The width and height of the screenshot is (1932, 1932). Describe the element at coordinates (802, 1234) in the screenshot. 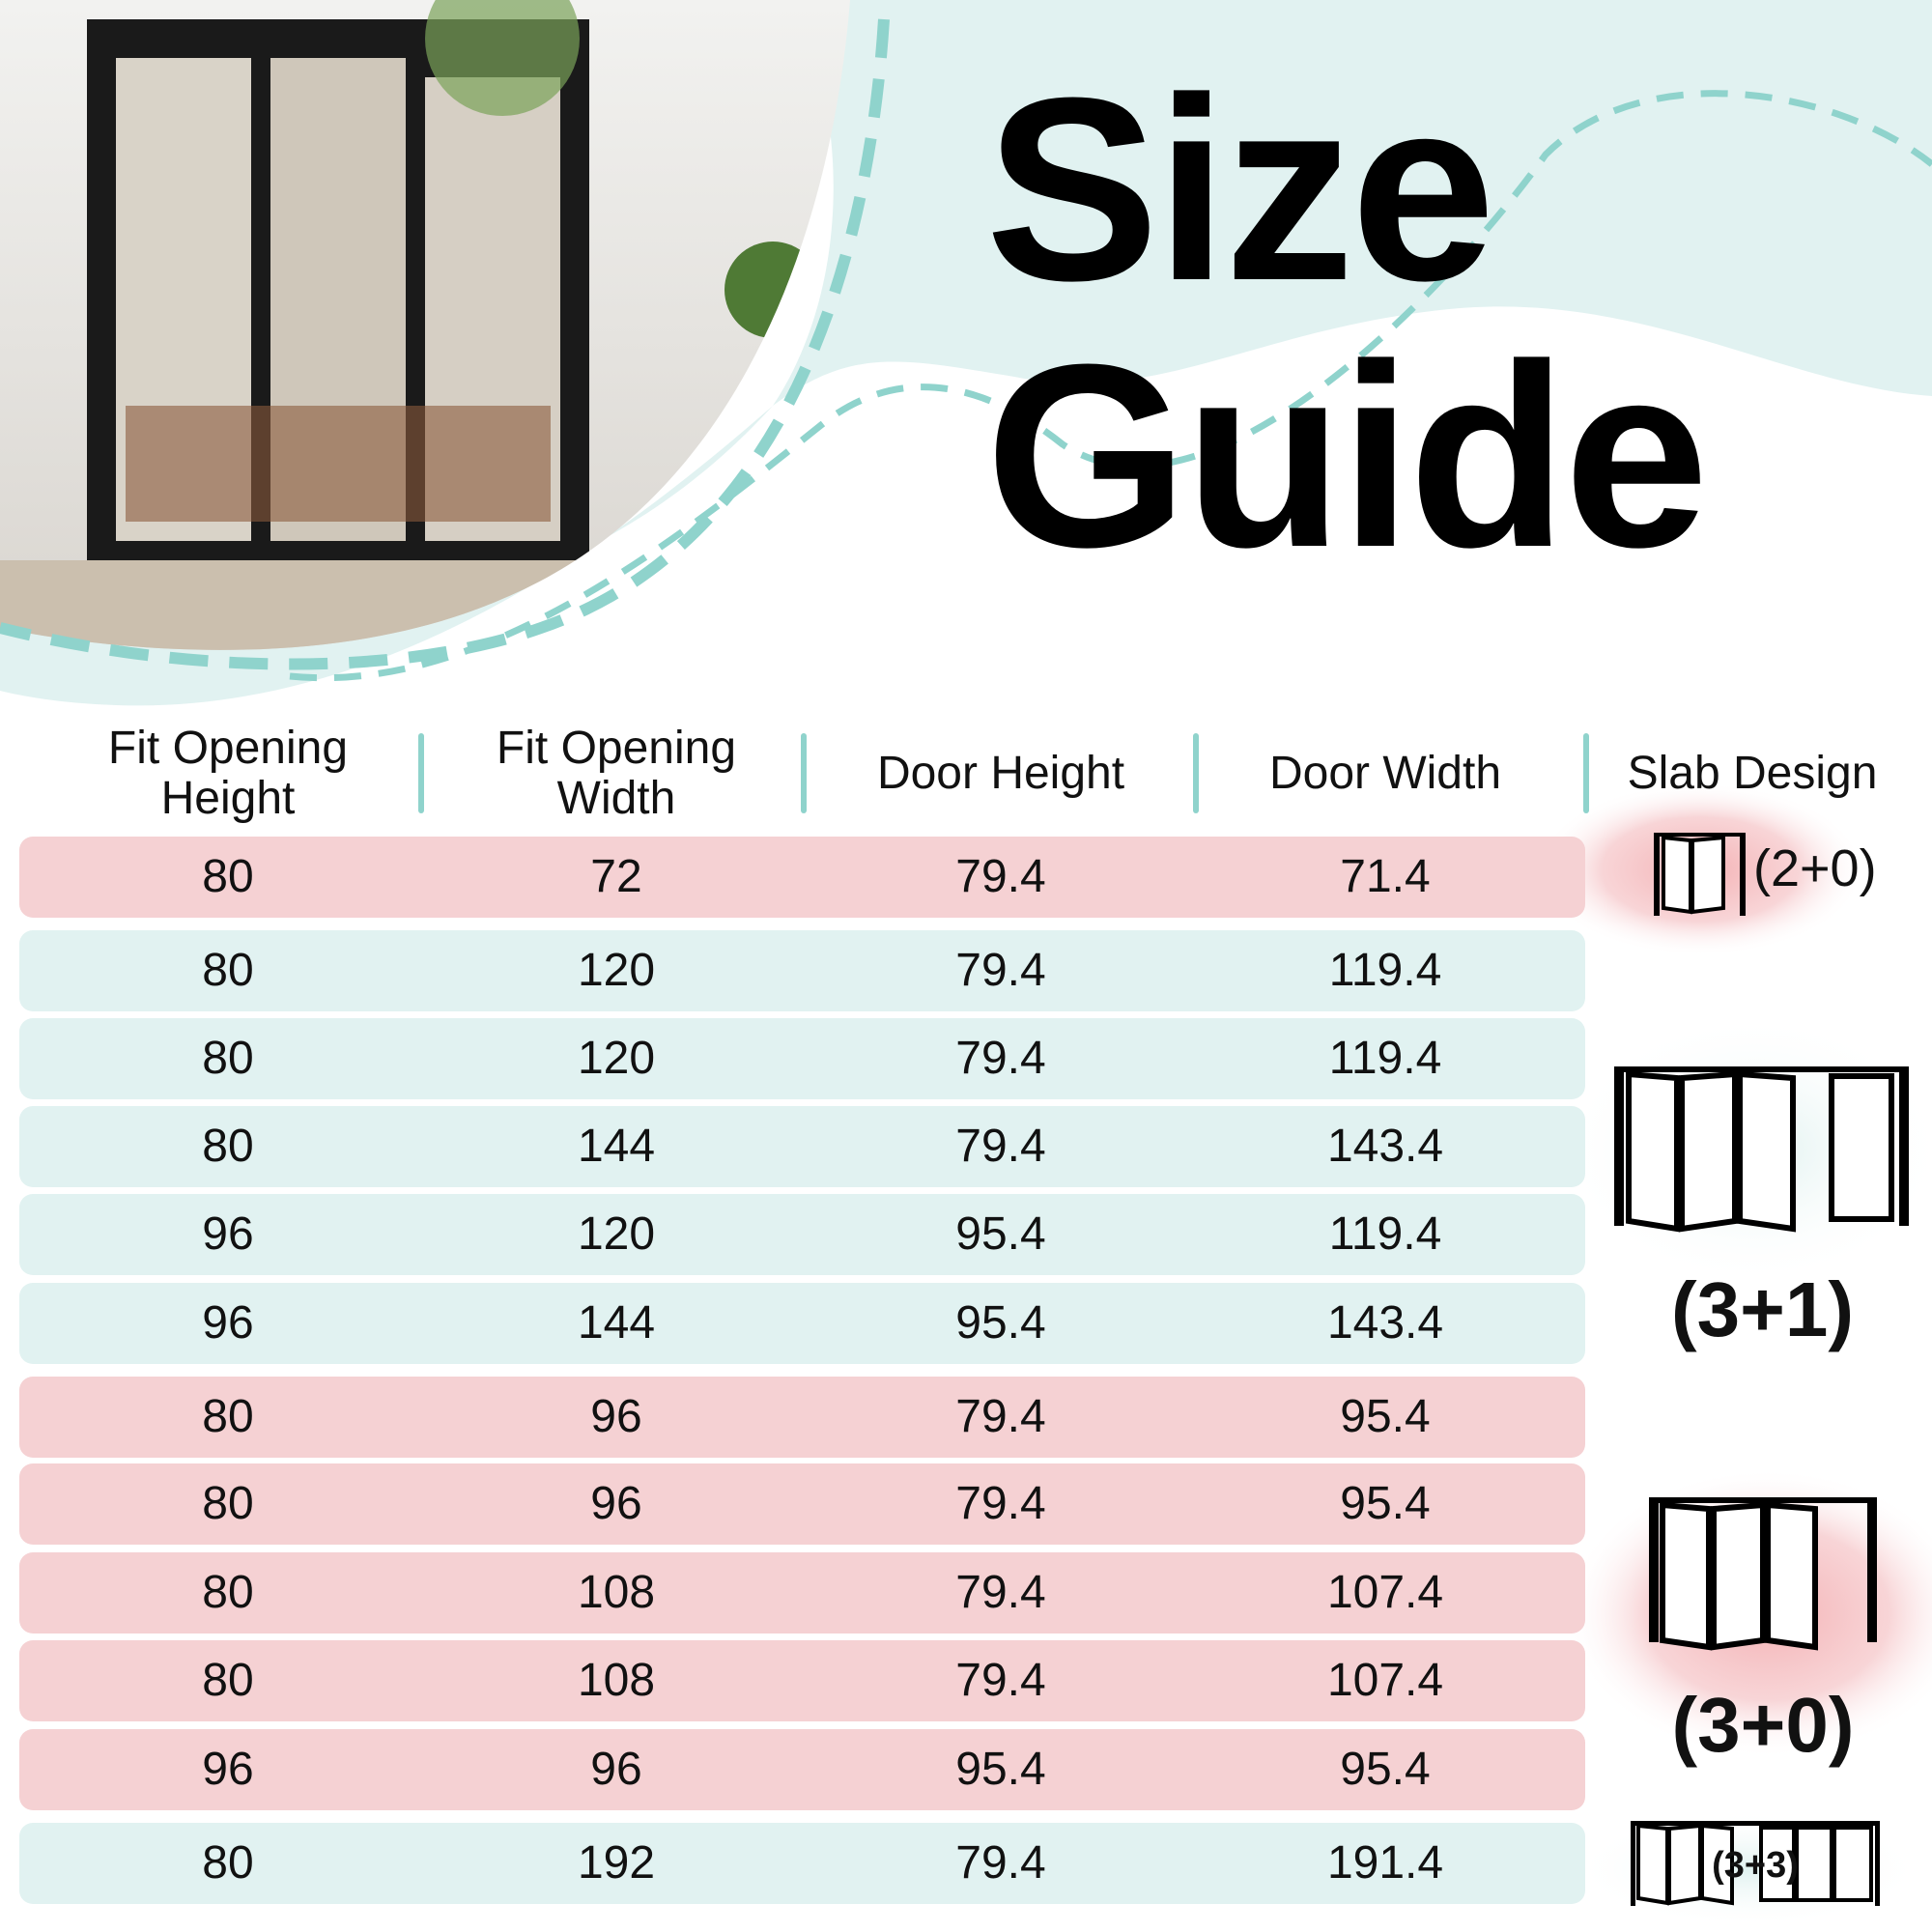

I see `table-row: 96 120 95.4 119.4` at that location.